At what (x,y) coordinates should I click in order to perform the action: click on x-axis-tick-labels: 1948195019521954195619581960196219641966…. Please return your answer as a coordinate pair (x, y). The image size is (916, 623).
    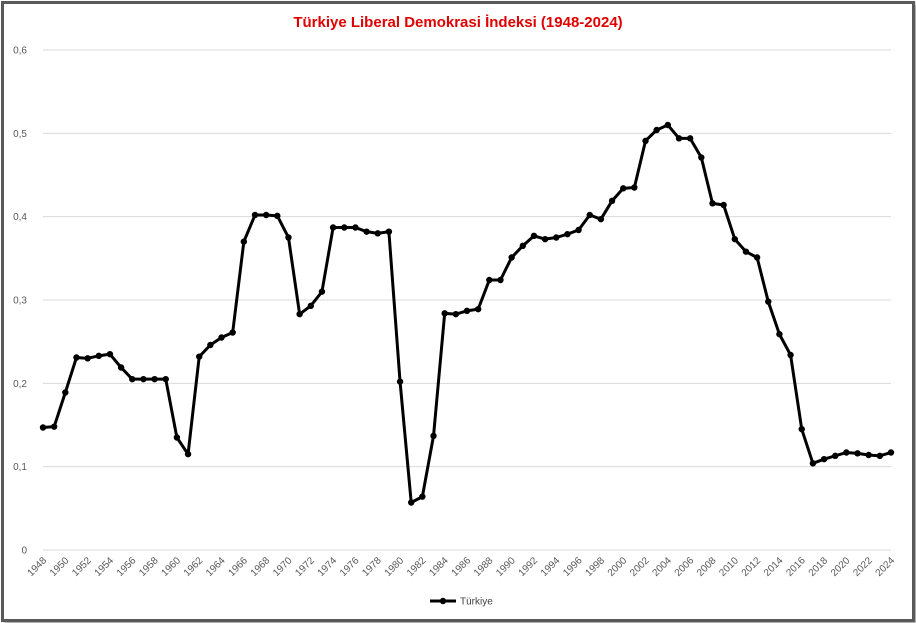
    Looking at the image, I should click on (462, 567).